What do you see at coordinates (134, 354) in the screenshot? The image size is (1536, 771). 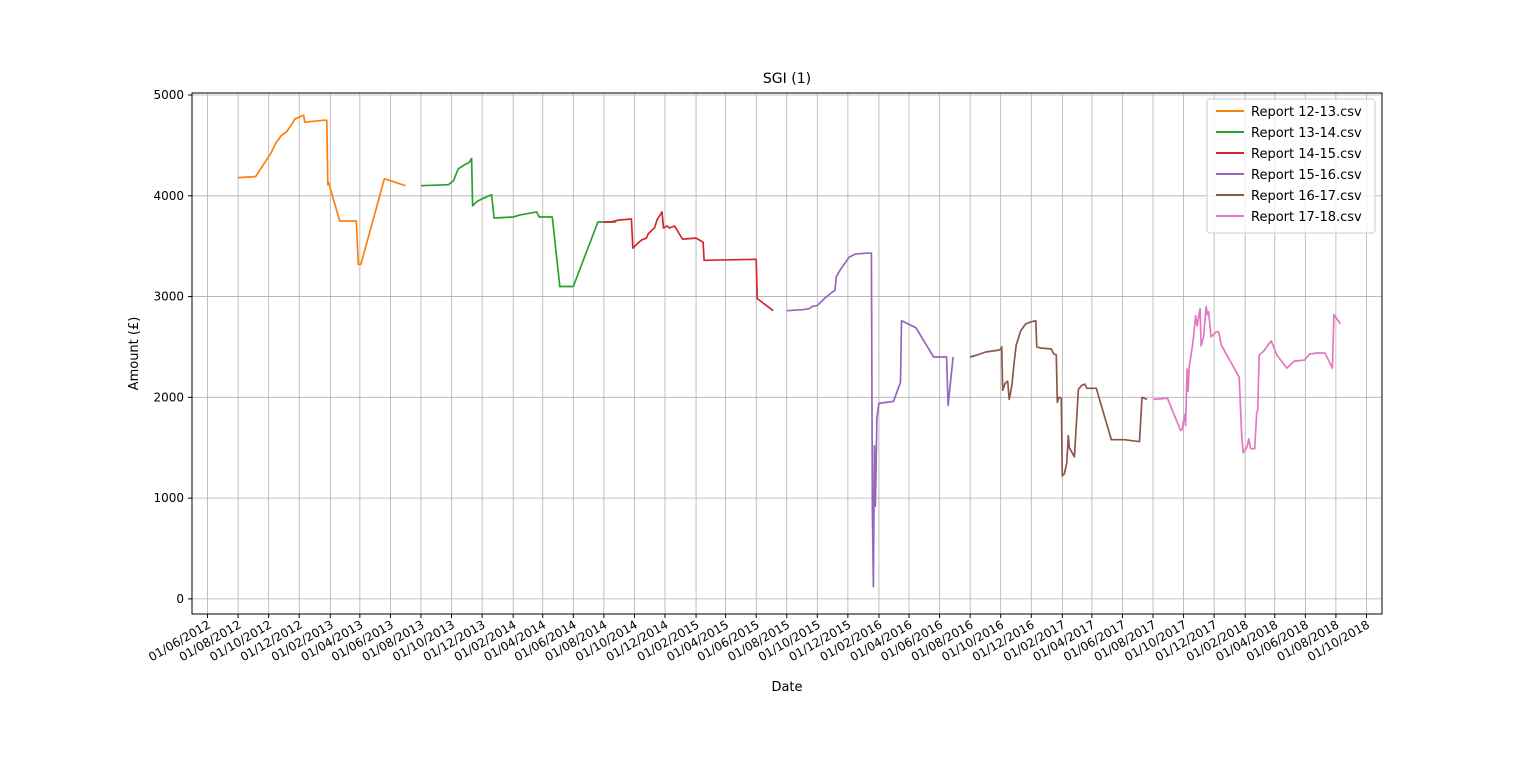 I see `y-axis-label: Amount (£)` at bounding box center [134, 354].